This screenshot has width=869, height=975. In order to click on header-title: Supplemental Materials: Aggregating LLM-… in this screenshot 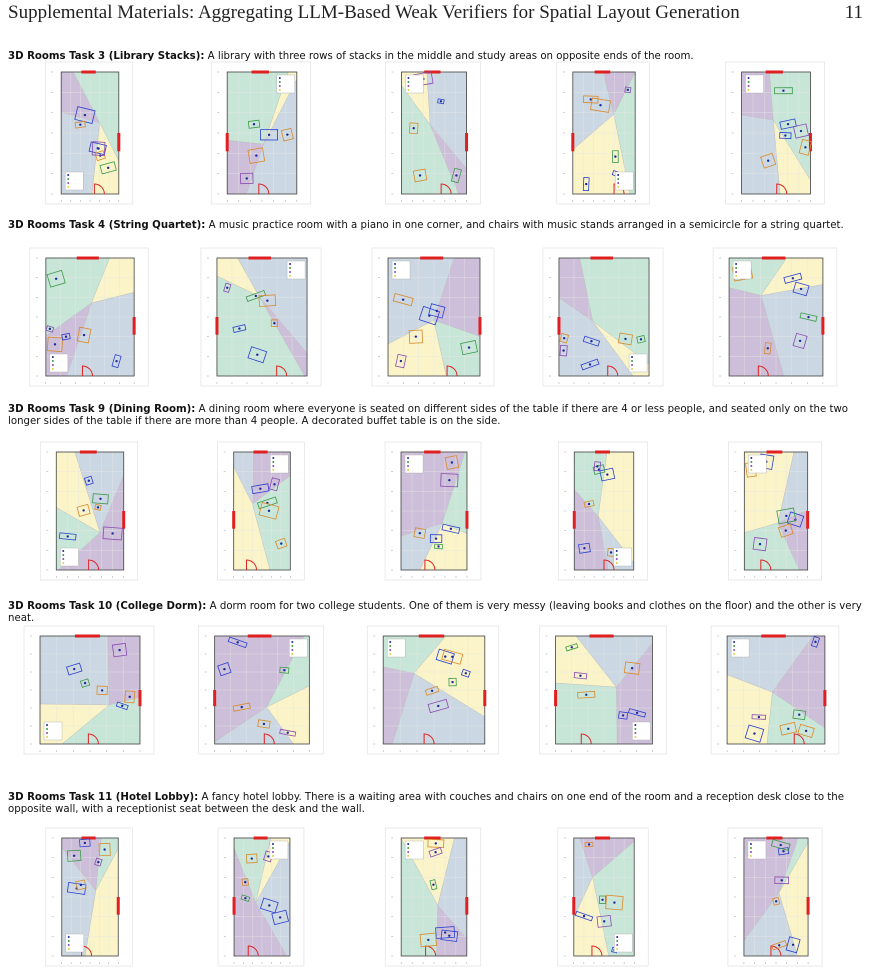, I will do `click(374, 12)`.